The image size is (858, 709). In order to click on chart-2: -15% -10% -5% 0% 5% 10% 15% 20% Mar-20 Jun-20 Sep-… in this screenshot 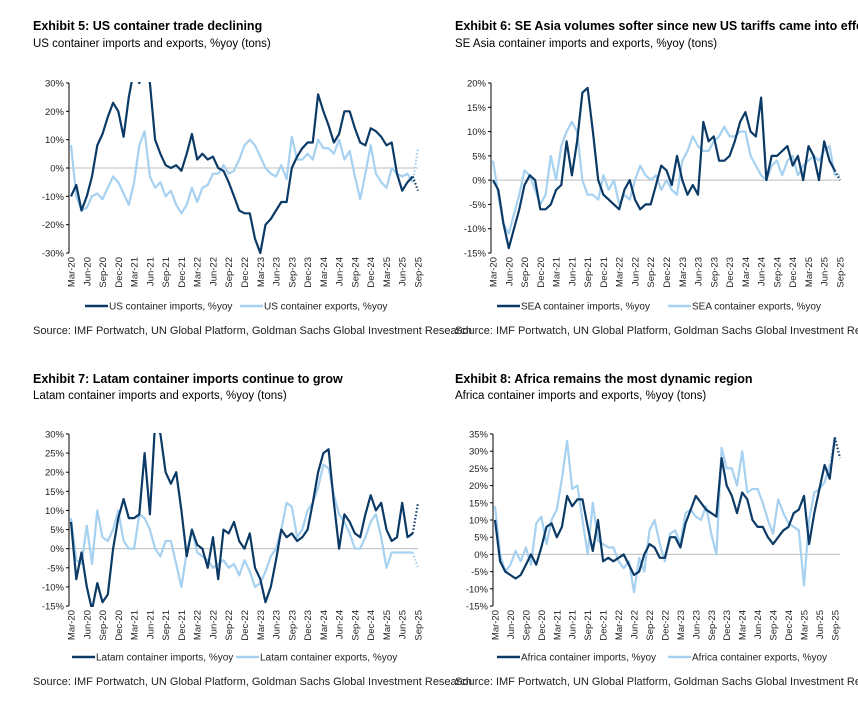, I will do `click(655, 196)`.